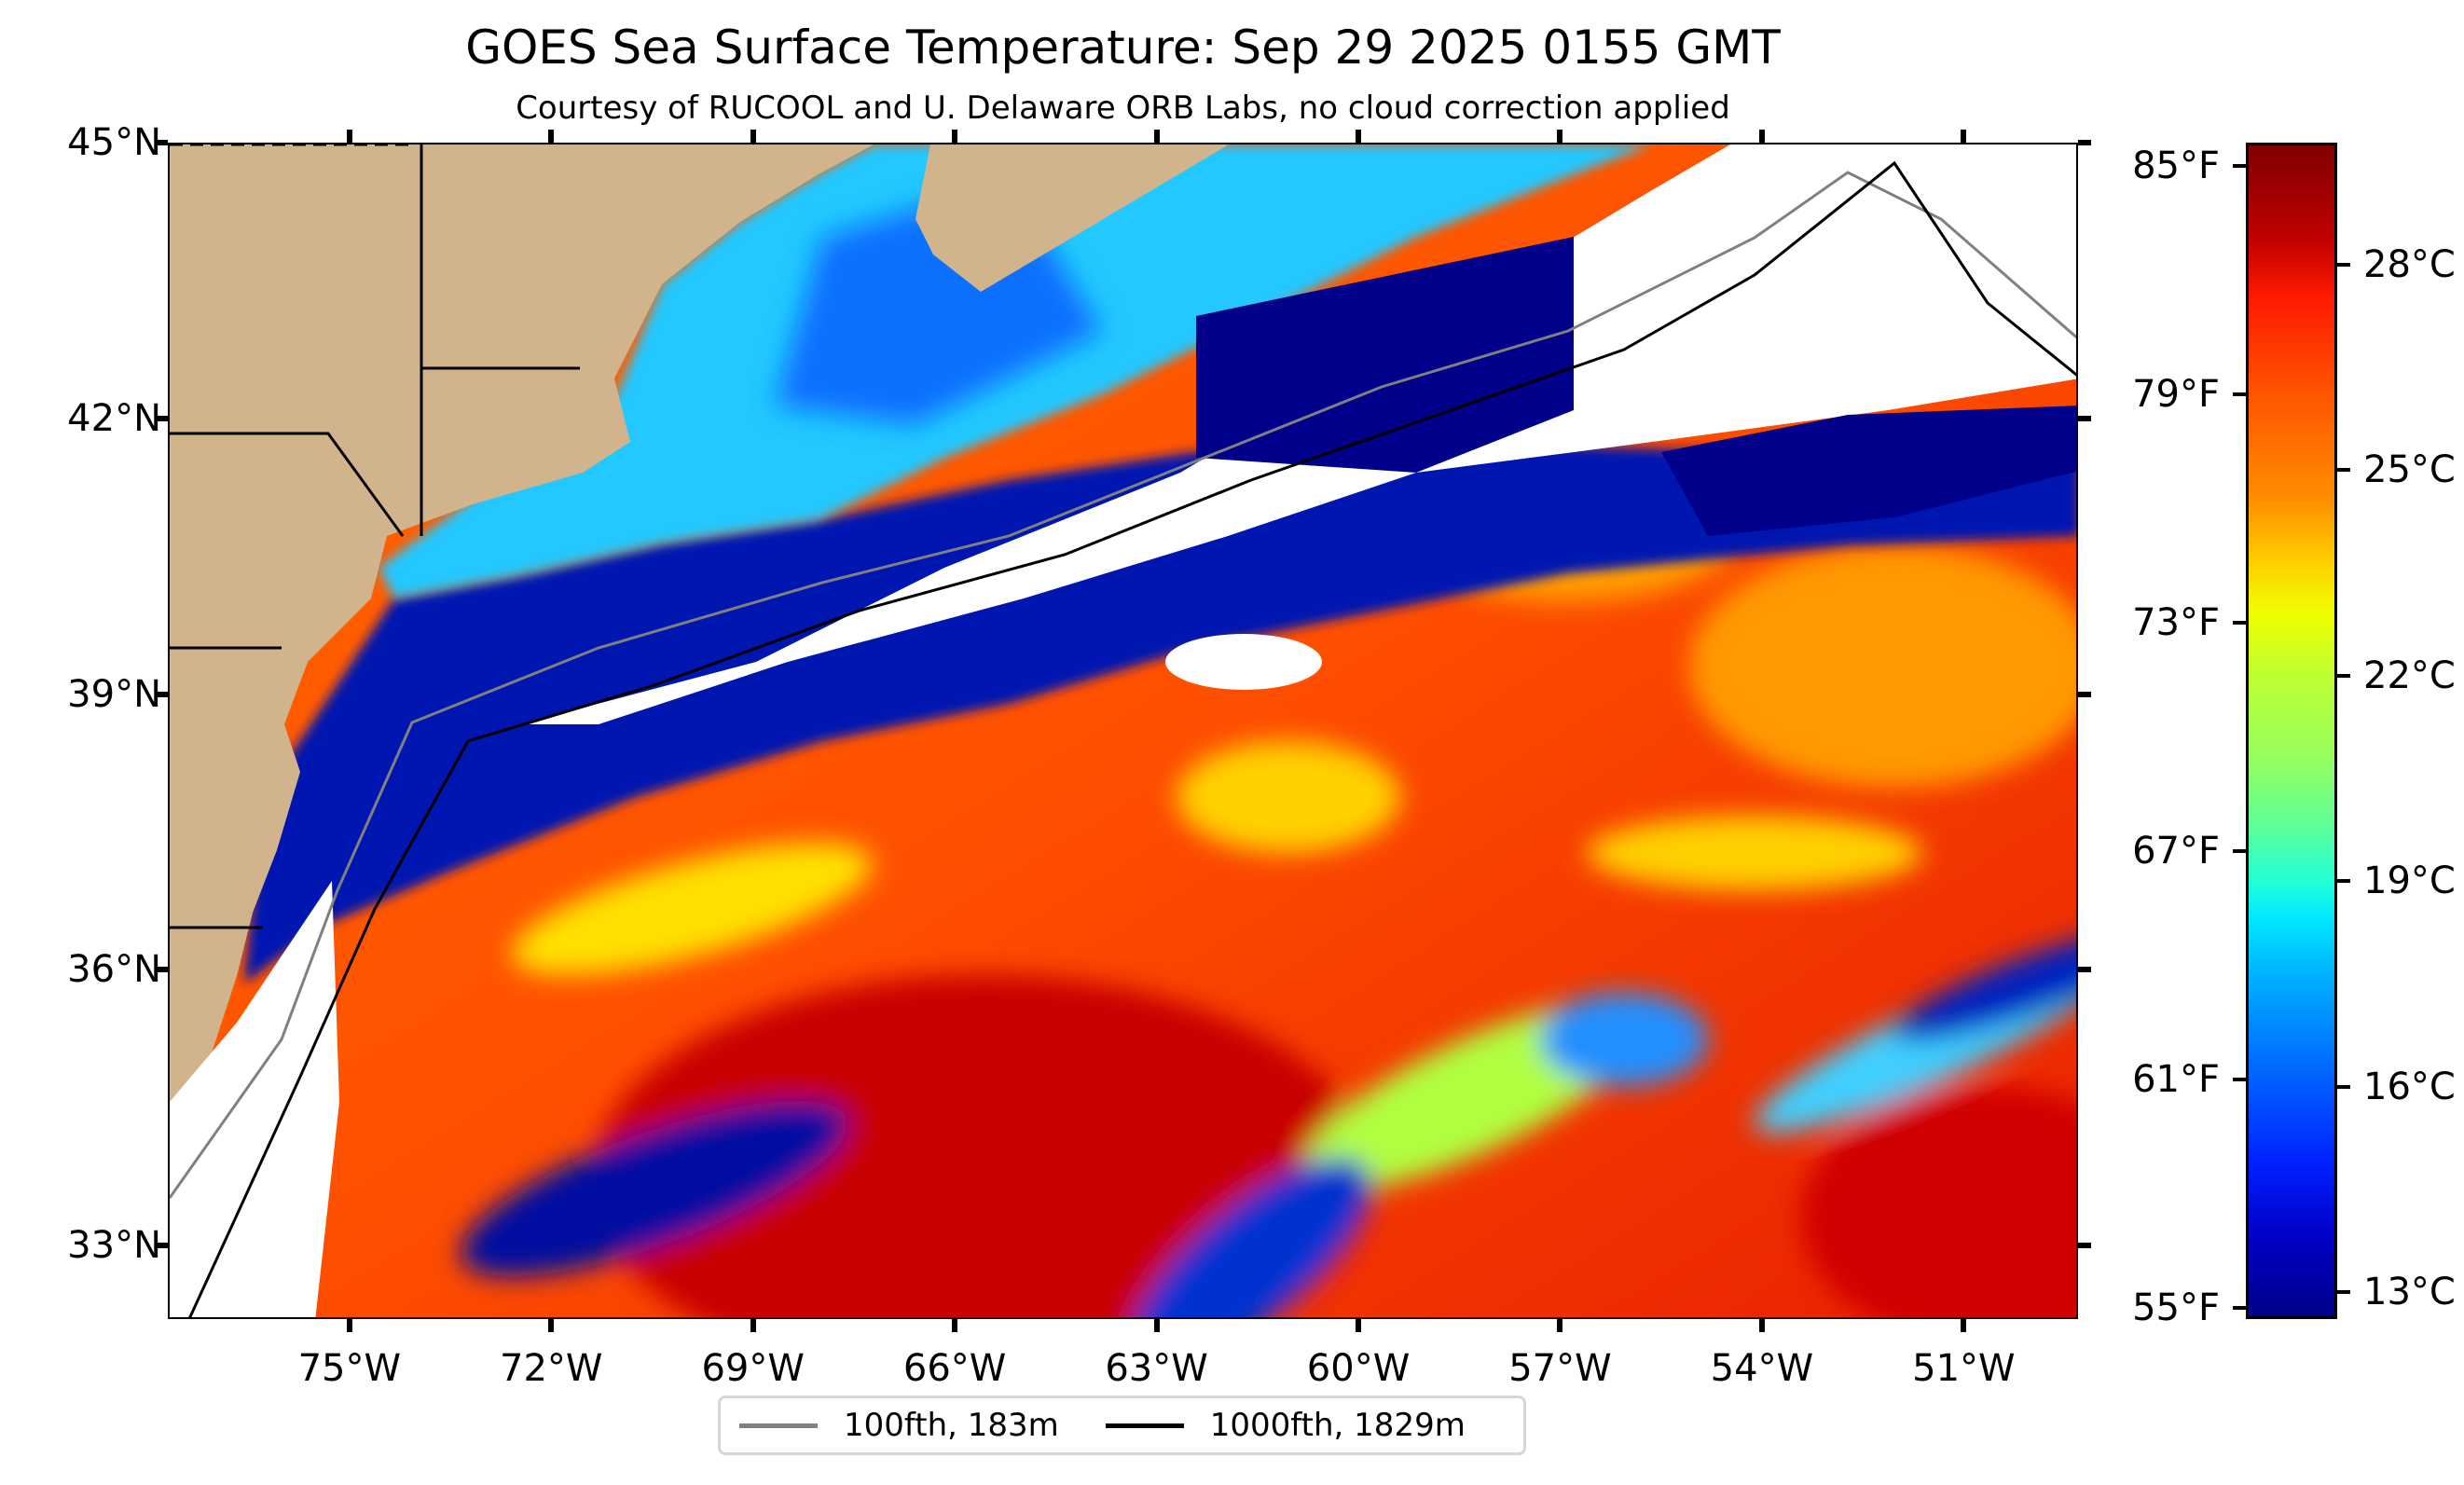  Describe the element at coordinates (2409, 675) in the screenshot. I see `colorbar-c-label: 22°C` at that location.